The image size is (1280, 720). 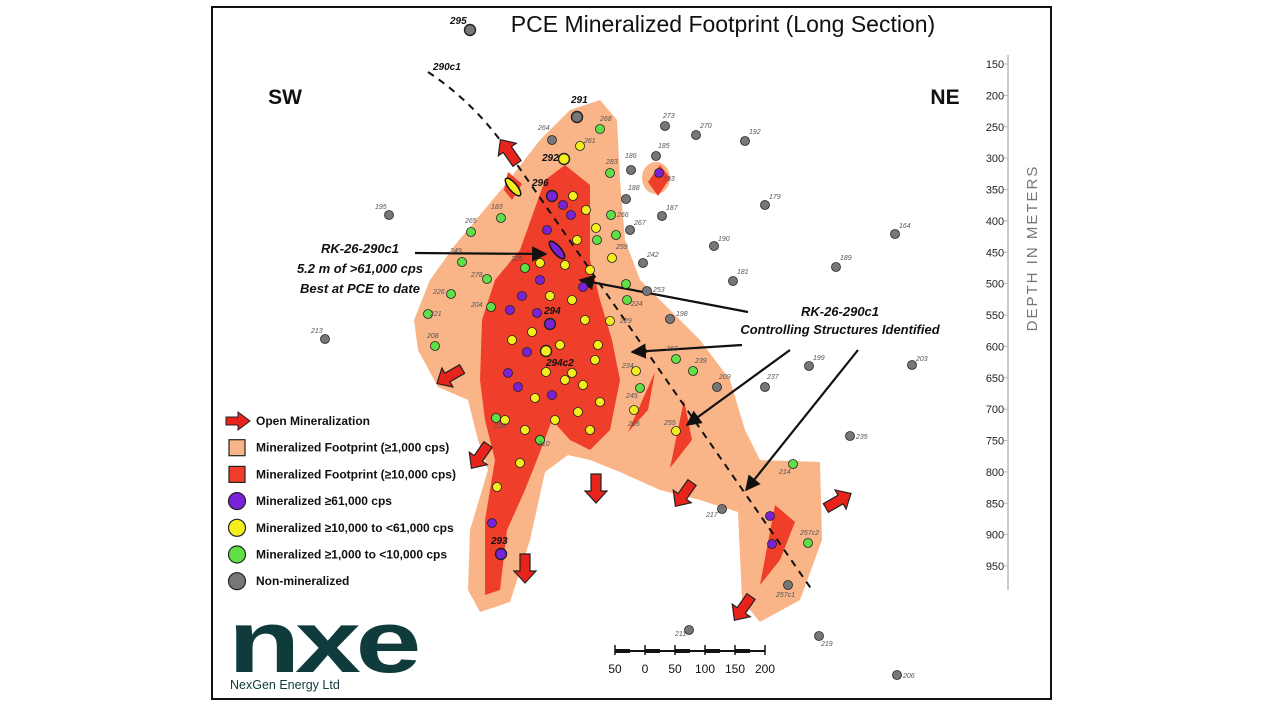 What do you see at coordinates (633, 424) in the screenshot?
I see `hole-label: 205` at bounding box center [633, 424].